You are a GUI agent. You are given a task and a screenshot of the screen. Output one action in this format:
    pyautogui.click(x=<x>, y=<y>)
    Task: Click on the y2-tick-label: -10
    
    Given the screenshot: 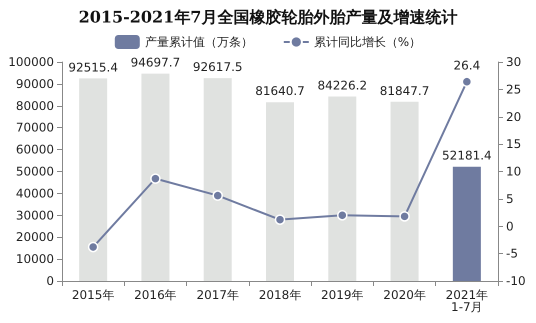 What is the action you would take?
    pyautogui.click(x=516, y=281)
    